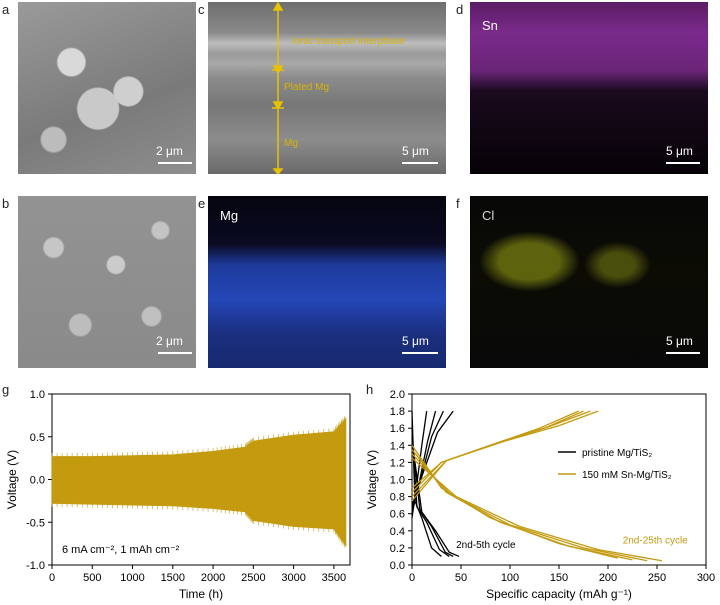  What do you see at coordinates (121, 550) in the screenshot?
I see `condition-annotation: 6 mA cm⁻², 1 mAh cm⁻²` at bounding box center [121, 550].